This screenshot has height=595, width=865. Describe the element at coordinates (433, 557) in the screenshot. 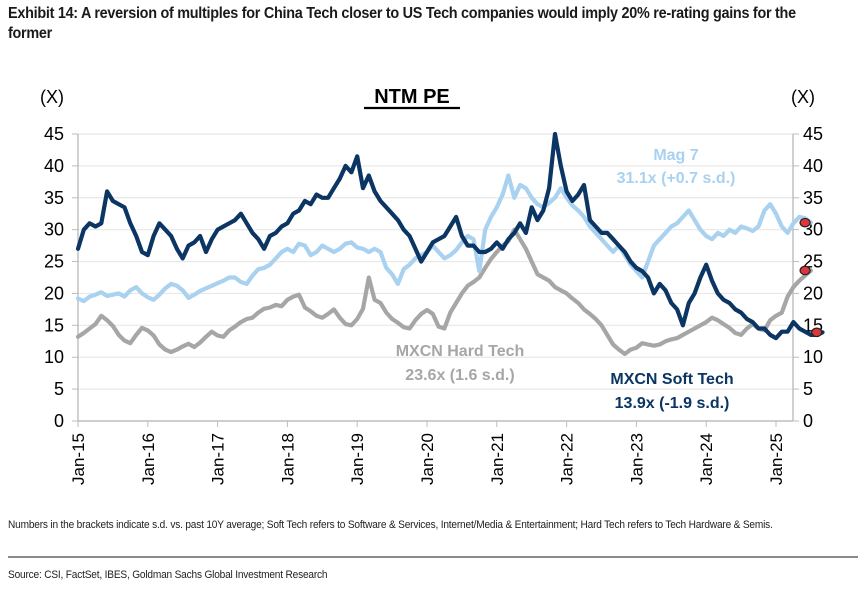

I see `divider` at that location.